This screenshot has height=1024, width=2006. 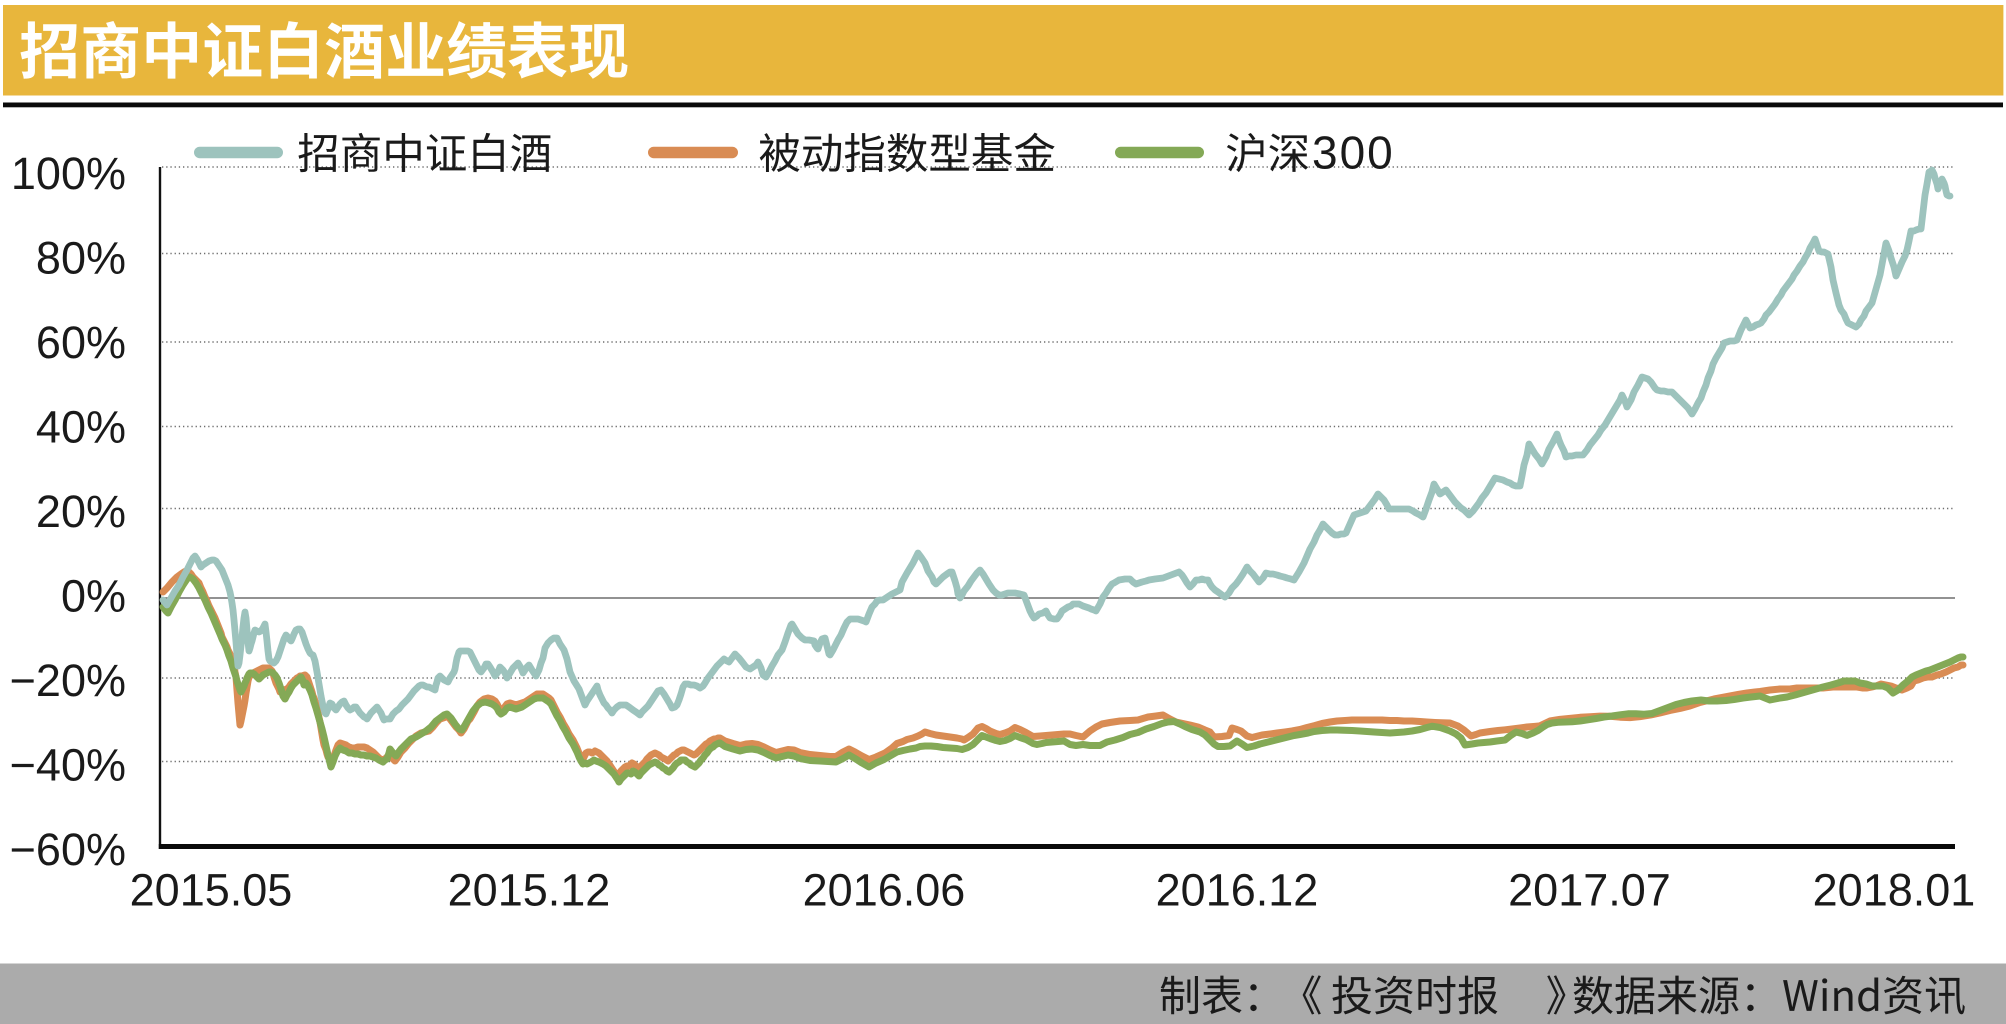 What do you see at coordinates (1589, 890) in the screenshot?
I see `svg-text: 2017.07` at bounding box center [1589, 890].